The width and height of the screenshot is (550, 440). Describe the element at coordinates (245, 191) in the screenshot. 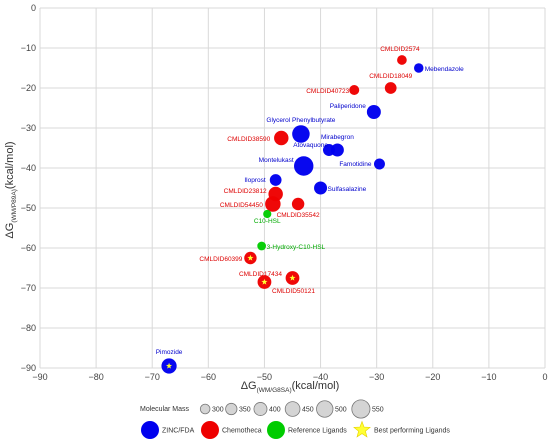

I see `point-label-cmldid23812: CMLDID23812` at that location.